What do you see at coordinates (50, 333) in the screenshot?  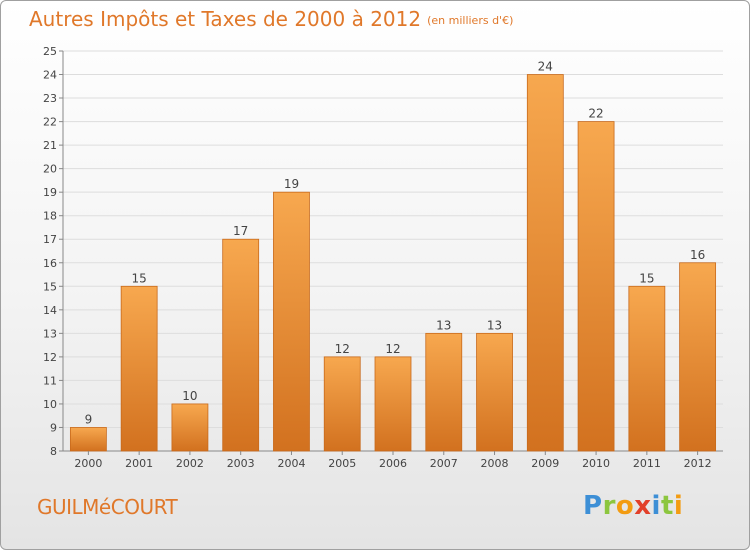 I see `y-tick-label: 13` at bounding box center [50, 333].